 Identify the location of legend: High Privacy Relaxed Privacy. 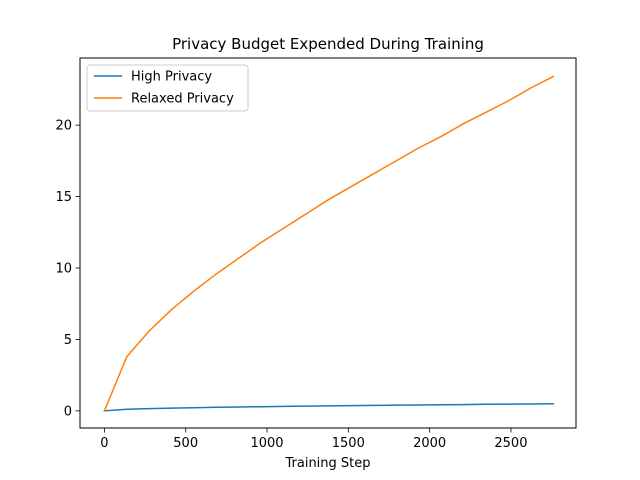
(167, 88).